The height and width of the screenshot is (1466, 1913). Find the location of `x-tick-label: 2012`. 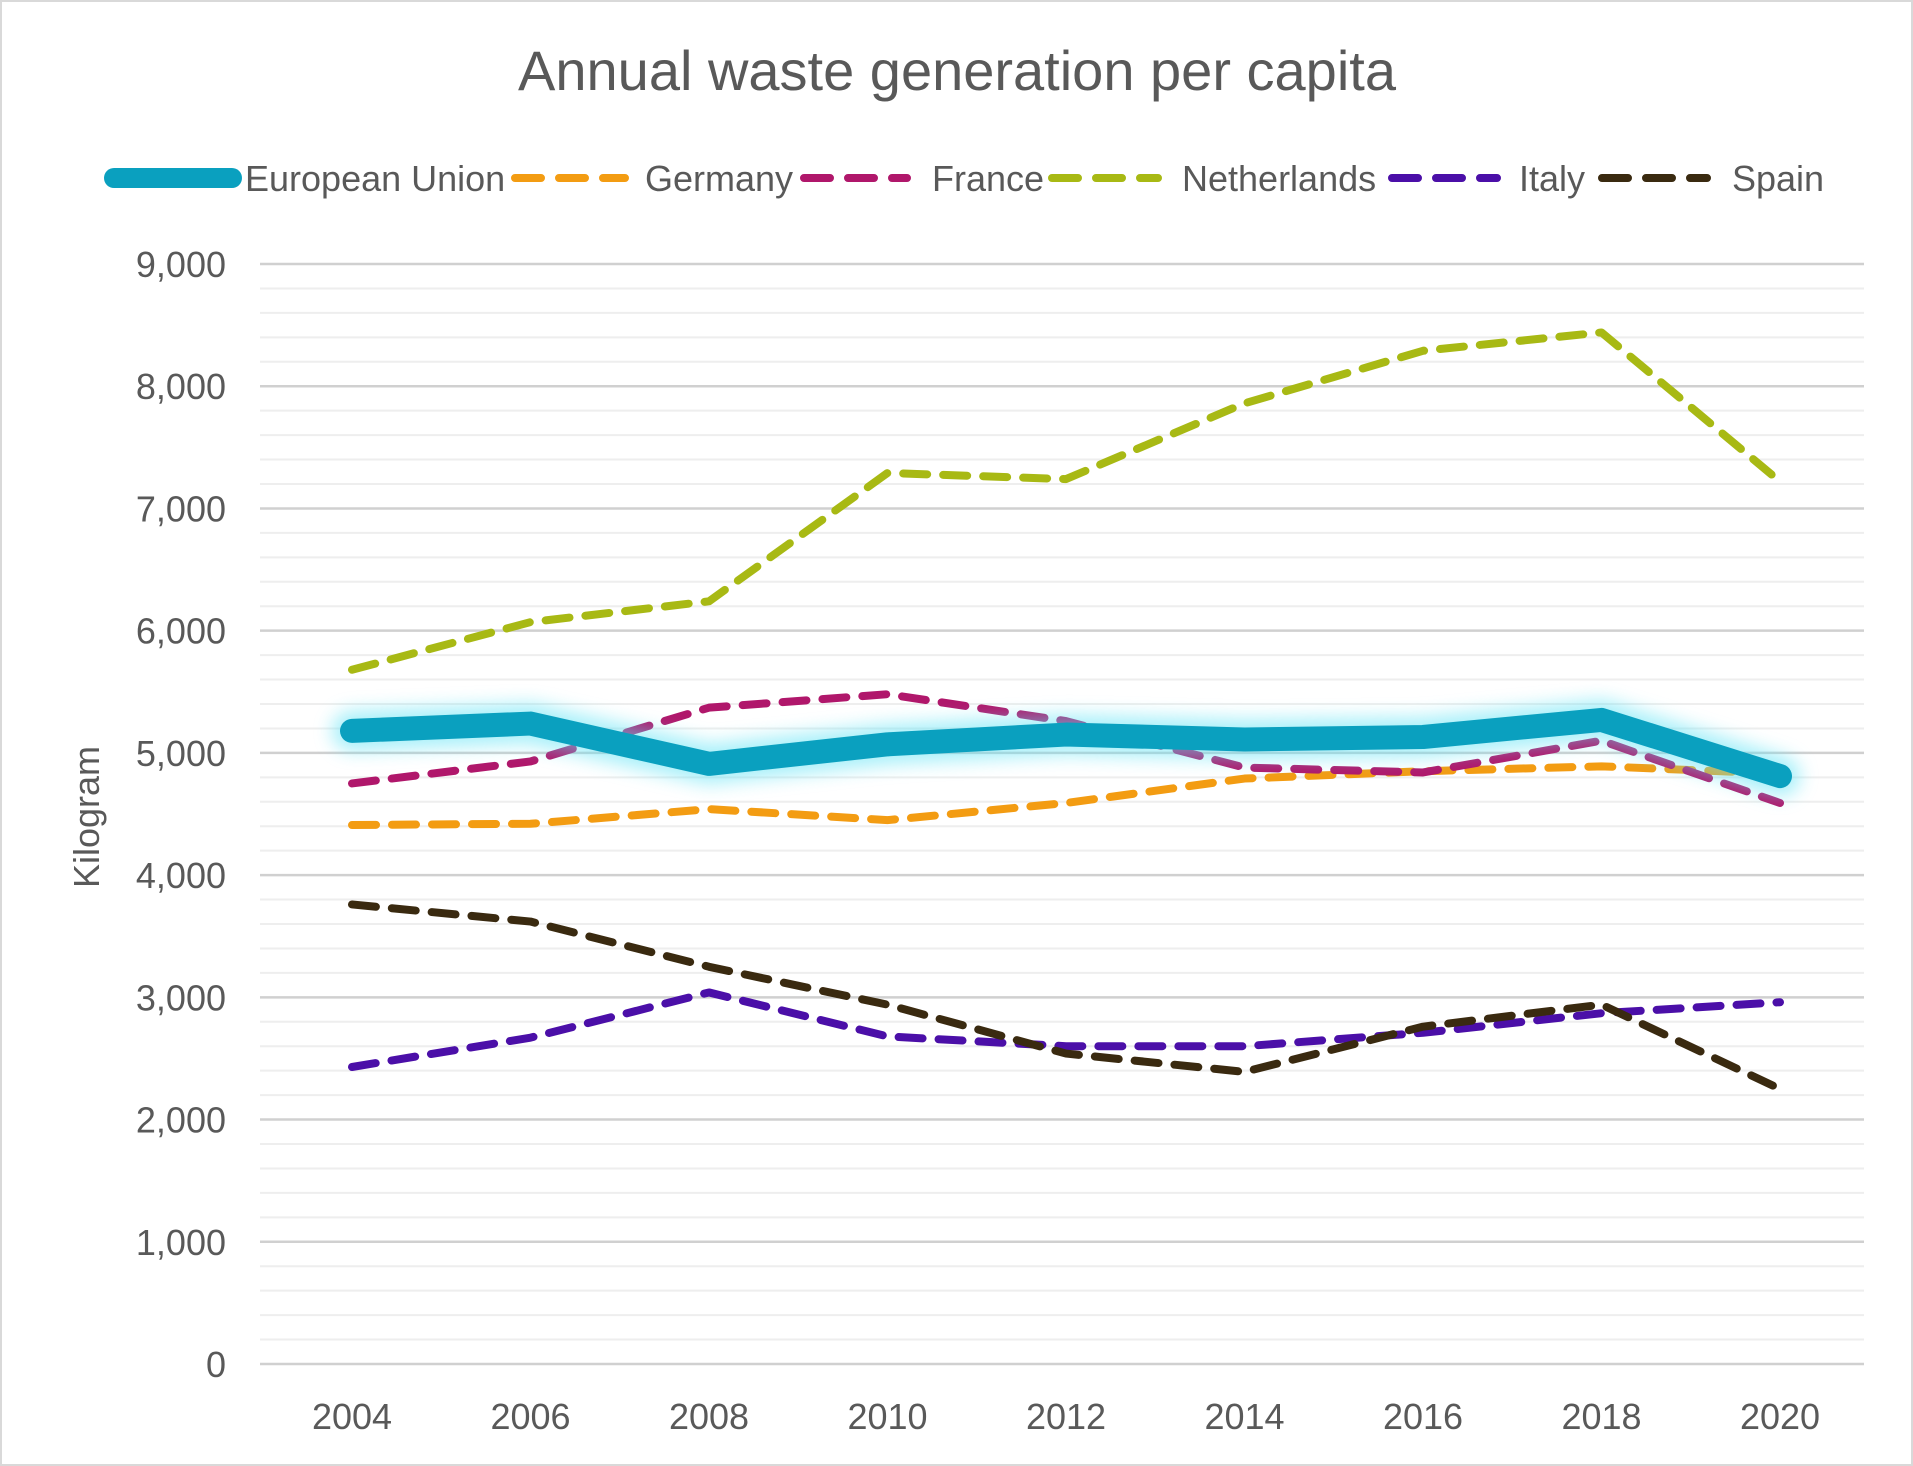

x-tick-label: 2012 is located at coordinates (1066, 1416).